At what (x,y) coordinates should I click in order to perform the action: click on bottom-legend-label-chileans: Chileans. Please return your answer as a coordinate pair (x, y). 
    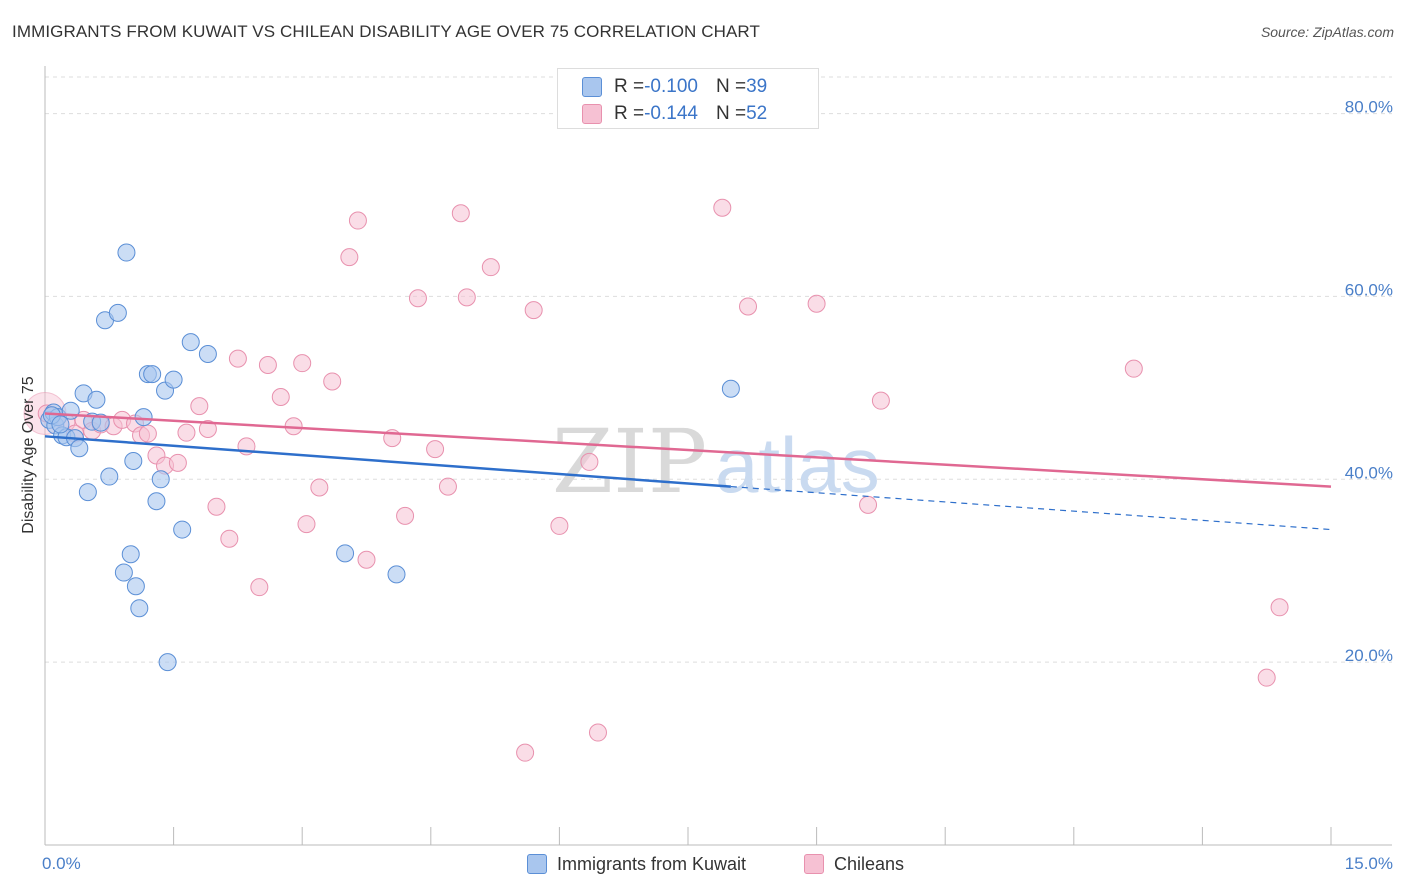
    Looking at the image, I should click on (869, 863).